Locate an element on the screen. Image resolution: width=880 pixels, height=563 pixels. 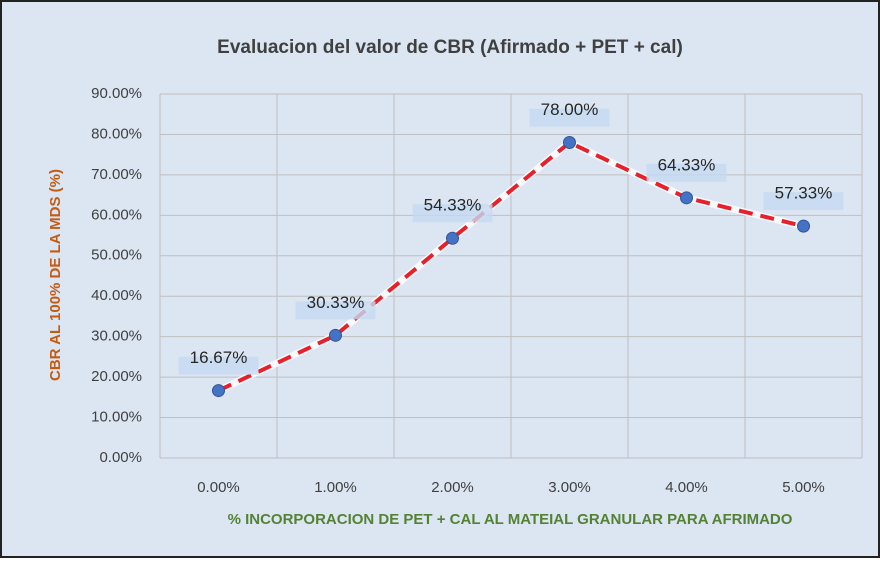
x-tick-label: 4.00% is located at coordinates (686, 487).